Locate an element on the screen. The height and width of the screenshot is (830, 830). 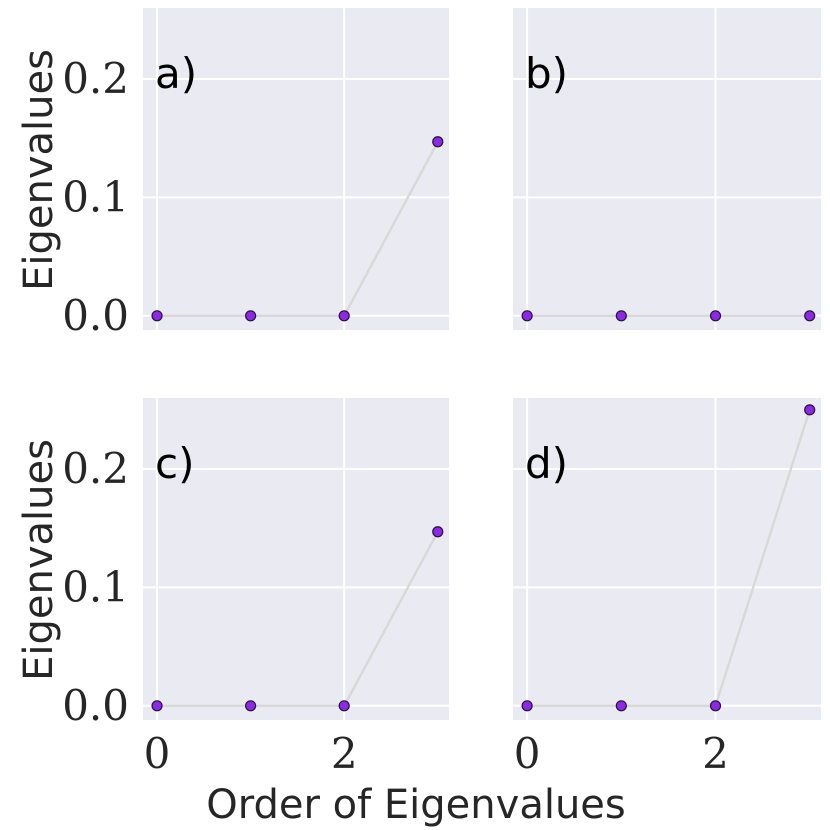
panel-2: b) is located at coordinates (667, 169).